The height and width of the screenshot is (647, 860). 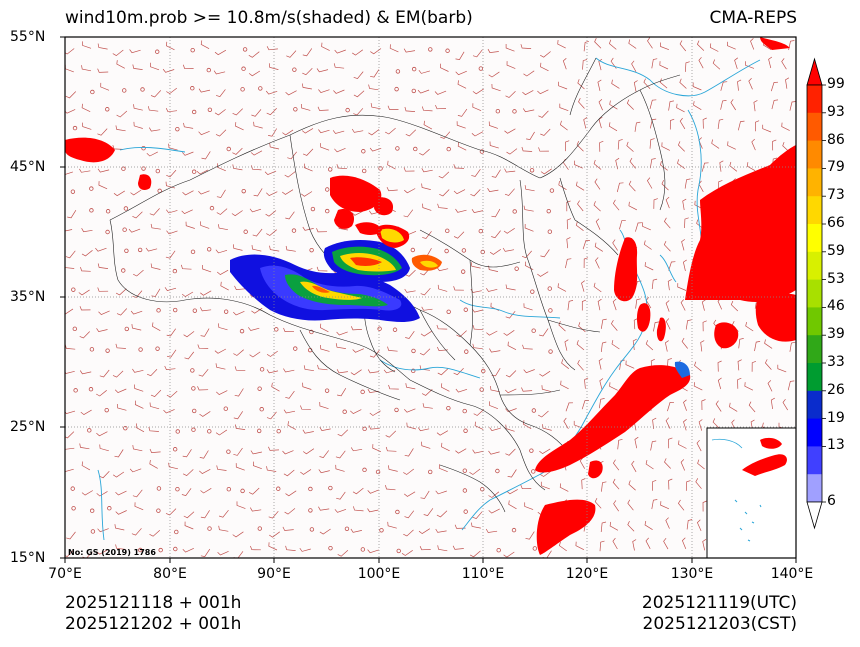 What do you see at coordinates (379, 574) in the screenshot?
I see `lon-label-100: 100°E` at bounding box center [379, 574].